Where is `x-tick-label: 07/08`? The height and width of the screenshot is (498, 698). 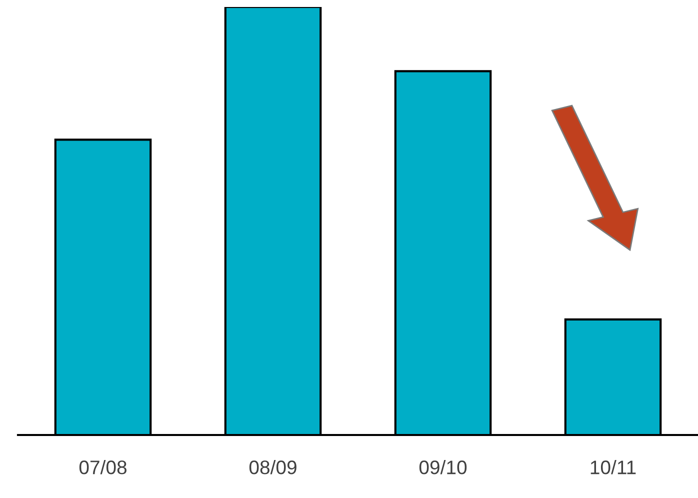
x-tick-label: 07/08 is located at coordinates (102, 467).